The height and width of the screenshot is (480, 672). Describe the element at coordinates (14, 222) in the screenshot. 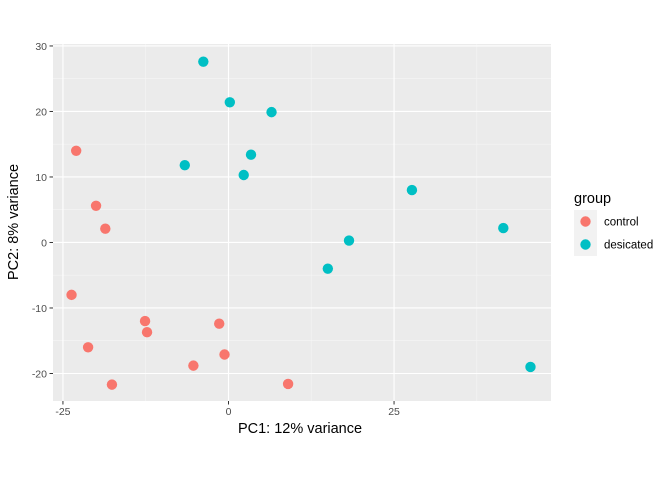

I see `y-axis-label: PC2: 8% variance` at that location.